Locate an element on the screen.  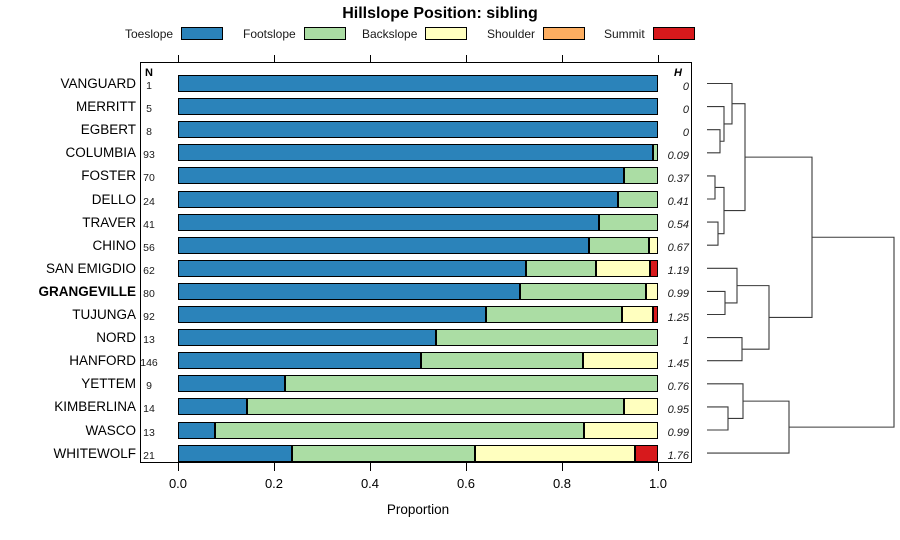
series-label: WHITEWOLF is located at coordinates (95, 453).